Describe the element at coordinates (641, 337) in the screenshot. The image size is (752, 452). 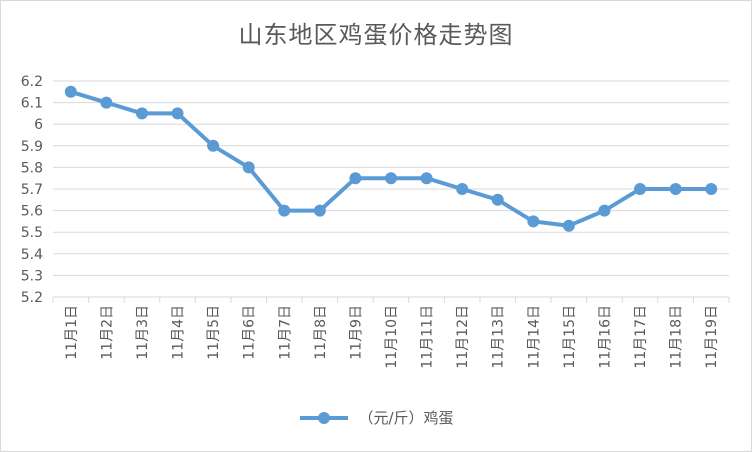
I see `x-tick-label: 11月17日` at that location.